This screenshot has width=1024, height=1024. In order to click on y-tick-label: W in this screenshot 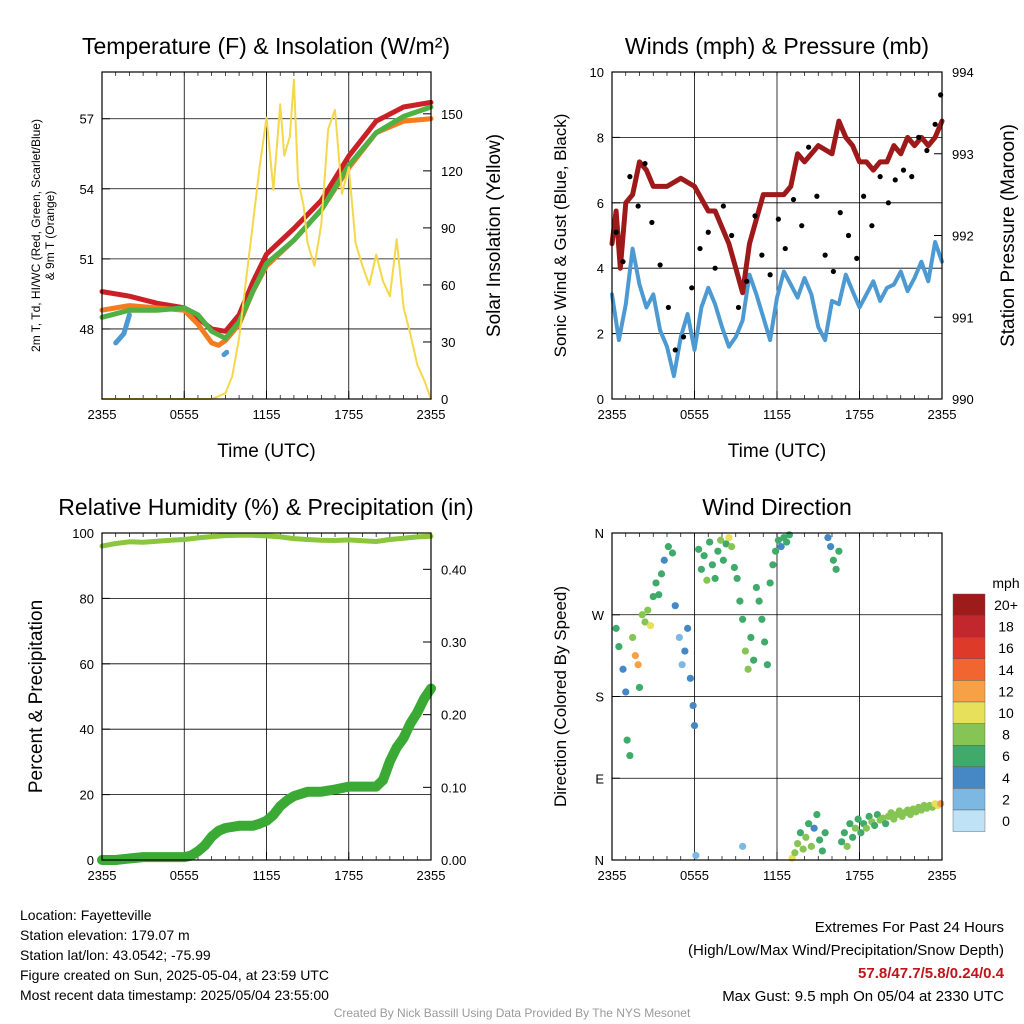, I will do `click(598, 615)`.